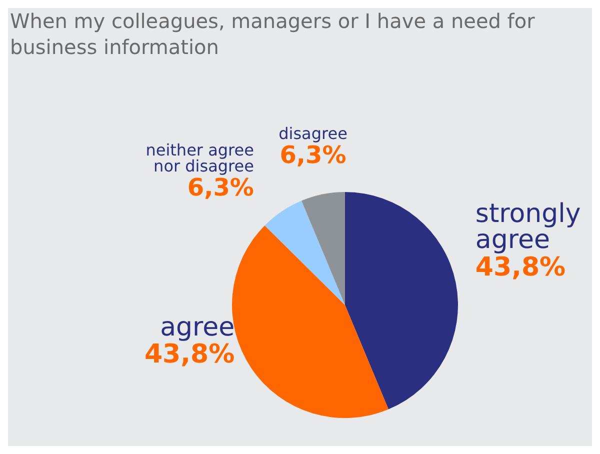  What do you see at coordinates (200, 158) in the screenshot?
I see `slice-label: neither agree nor disagree` at bounding box center [200, 158].